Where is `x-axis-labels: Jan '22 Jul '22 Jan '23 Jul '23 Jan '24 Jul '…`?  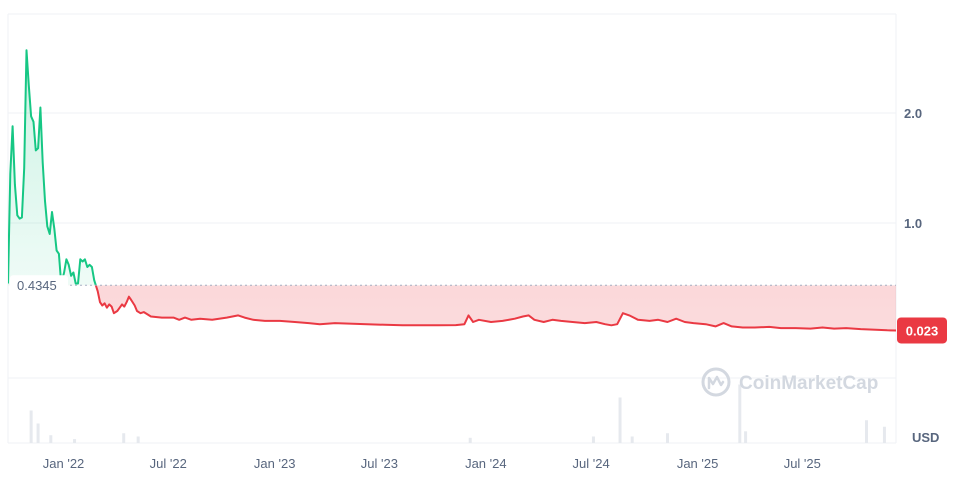 x-axis-labels: Jan '22 Jul '22 Jan '23 Jul '23 Jan '24 Jul '… is located at coordinates (432, 463).